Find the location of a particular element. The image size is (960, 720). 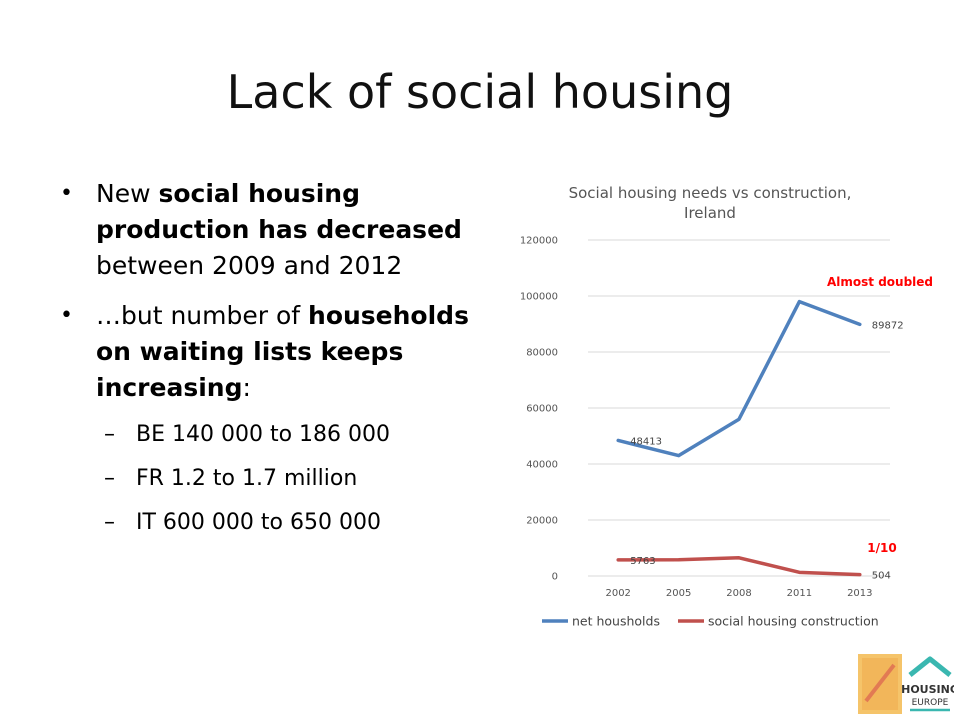

data-label: 5763 is located at coordinates (642, 561).